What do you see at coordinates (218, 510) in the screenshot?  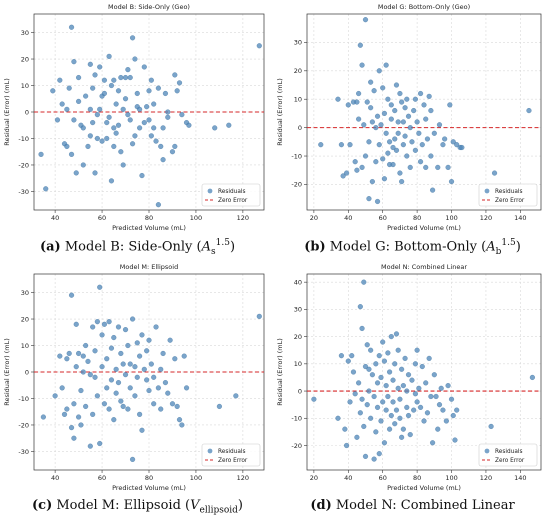 I see `caption-sub: ellipsoid` at bounding box center [218, 510].